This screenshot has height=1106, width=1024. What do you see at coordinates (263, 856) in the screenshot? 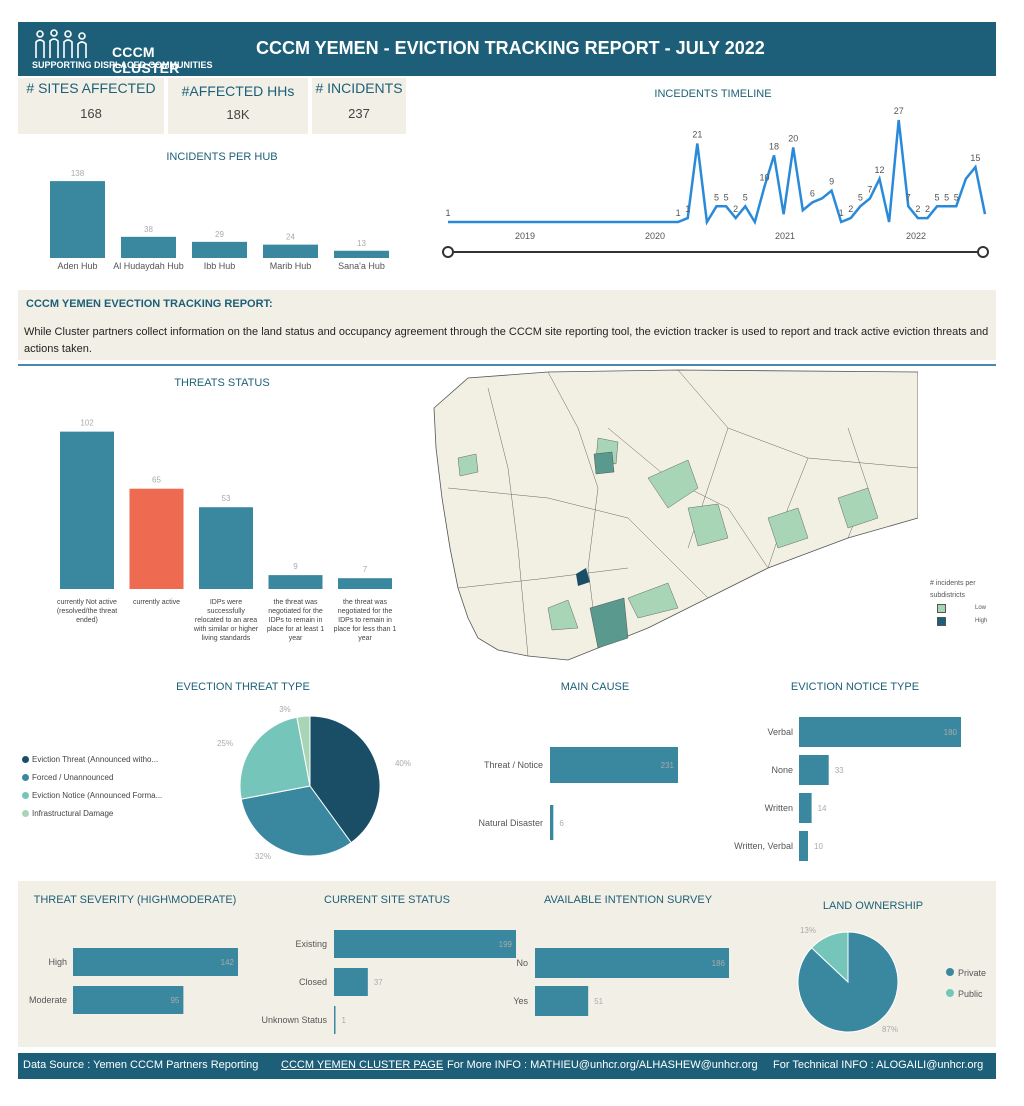
I see `threat-type-slice-label: 32%` at bounding box center [263, 856].